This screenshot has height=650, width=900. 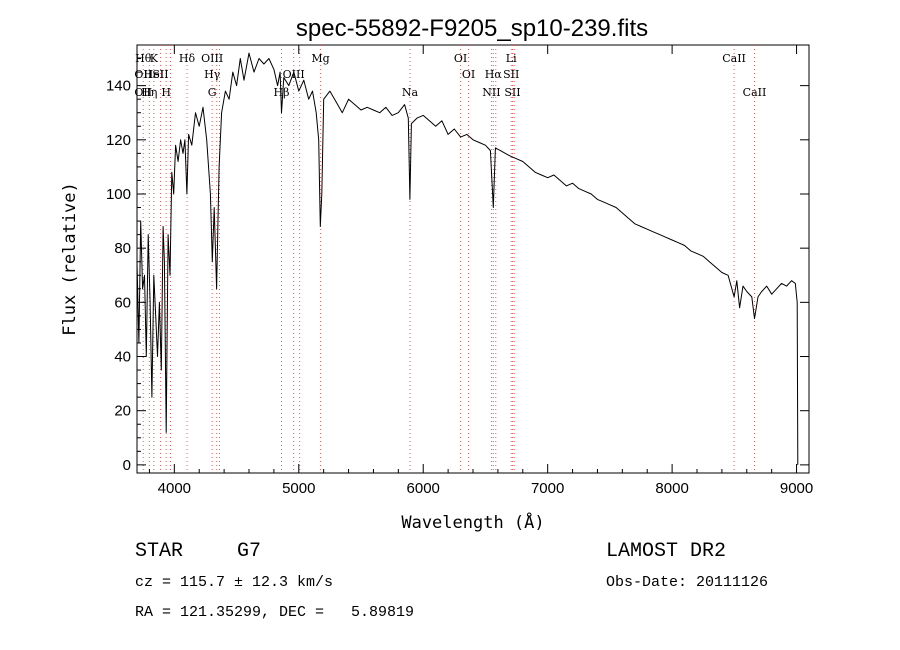 I want to click on line-marker-label: Hθ, so click(x=143, y=58).